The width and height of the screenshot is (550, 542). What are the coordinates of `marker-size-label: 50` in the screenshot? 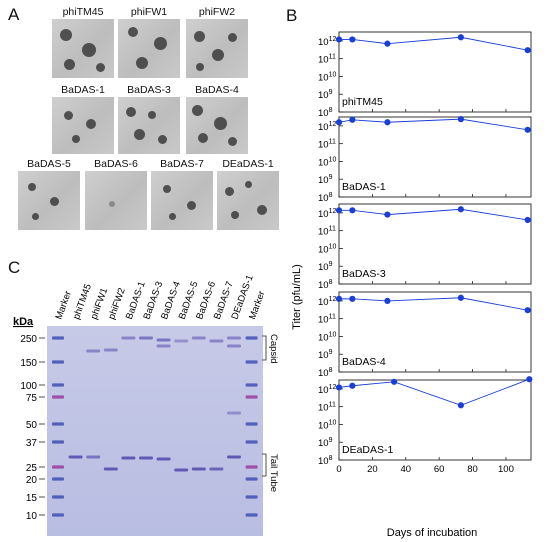 It's located at (32, 425).